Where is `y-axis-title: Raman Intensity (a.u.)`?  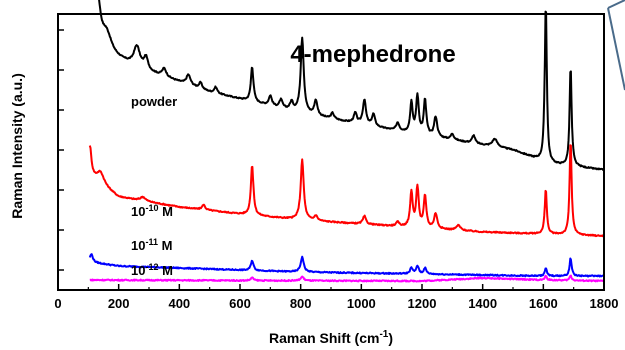
y-axis-title: Raman Intensity (a.u.) is located at coordinates (17, 145).